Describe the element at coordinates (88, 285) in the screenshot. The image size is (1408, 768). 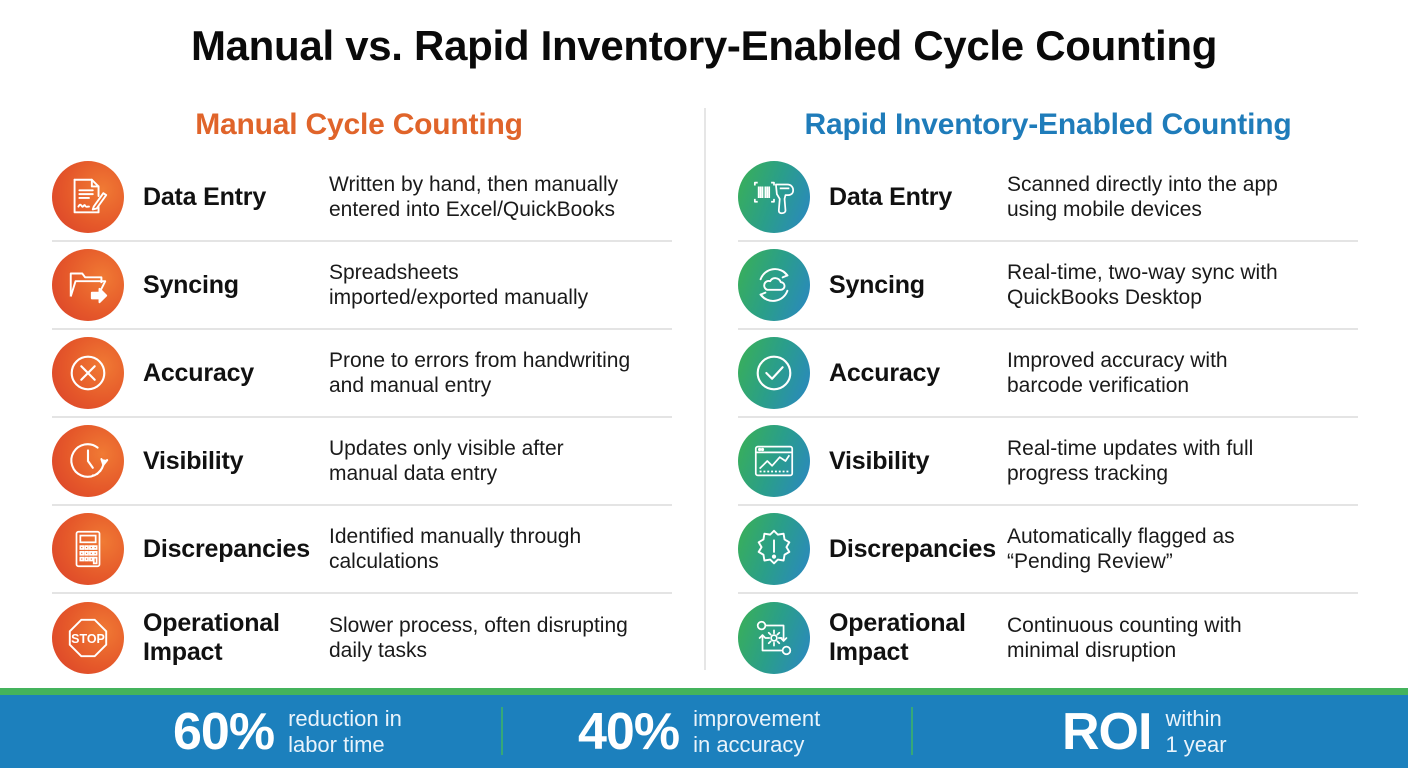
I see `folder-export-icon` at that location.